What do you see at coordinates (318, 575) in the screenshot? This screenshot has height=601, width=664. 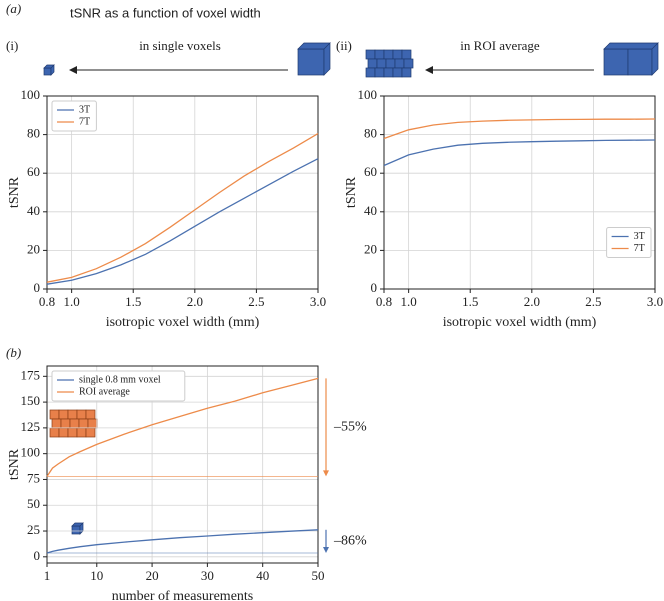 I see `x-tick-label: 50` at bounding box center [318, 575].